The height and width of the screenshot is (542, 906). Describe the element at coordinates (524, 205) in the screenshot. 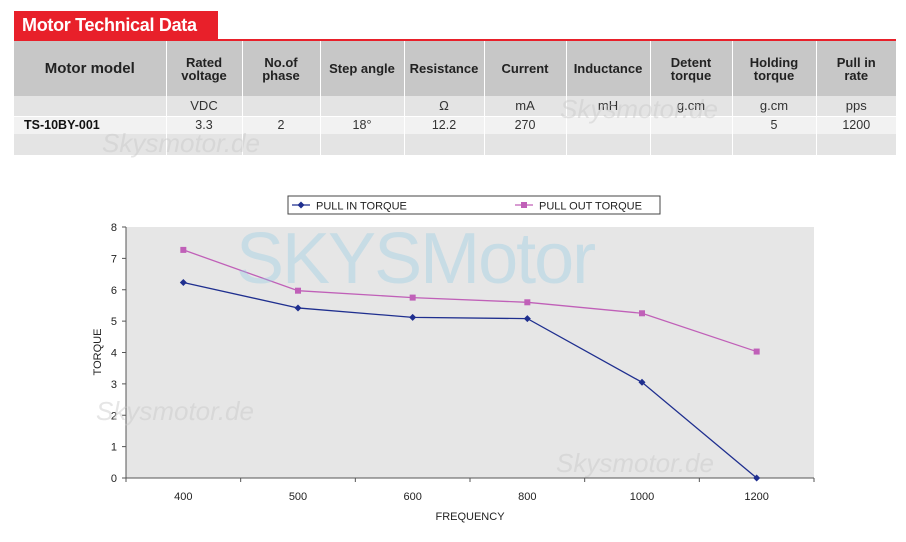

I see `legend-marker-pull-out-torque` at that location.